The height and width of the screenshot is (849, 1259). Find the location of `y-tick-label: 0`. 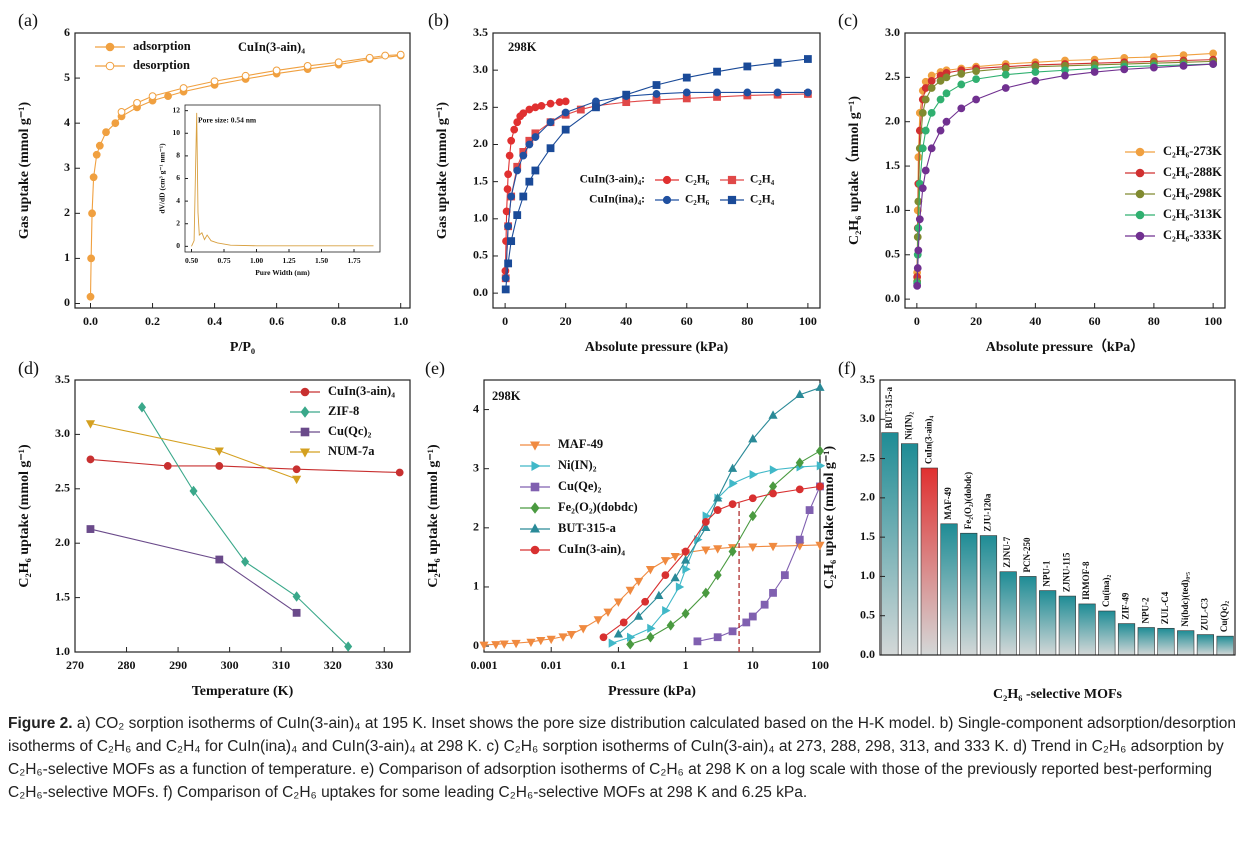

y-tick-label: 0 is located at coordinates (178, 245).